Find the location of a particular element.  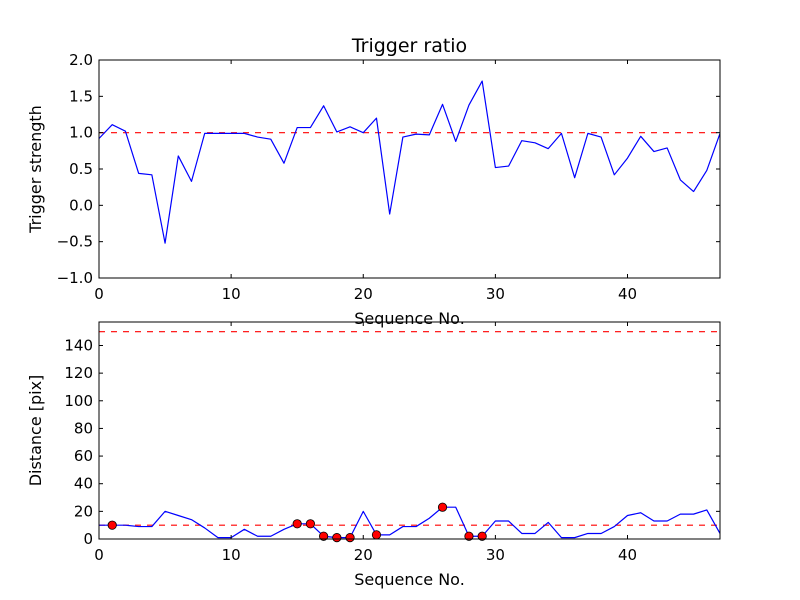

chart-title: Trigger ratio is located at coordinates (409, 46).